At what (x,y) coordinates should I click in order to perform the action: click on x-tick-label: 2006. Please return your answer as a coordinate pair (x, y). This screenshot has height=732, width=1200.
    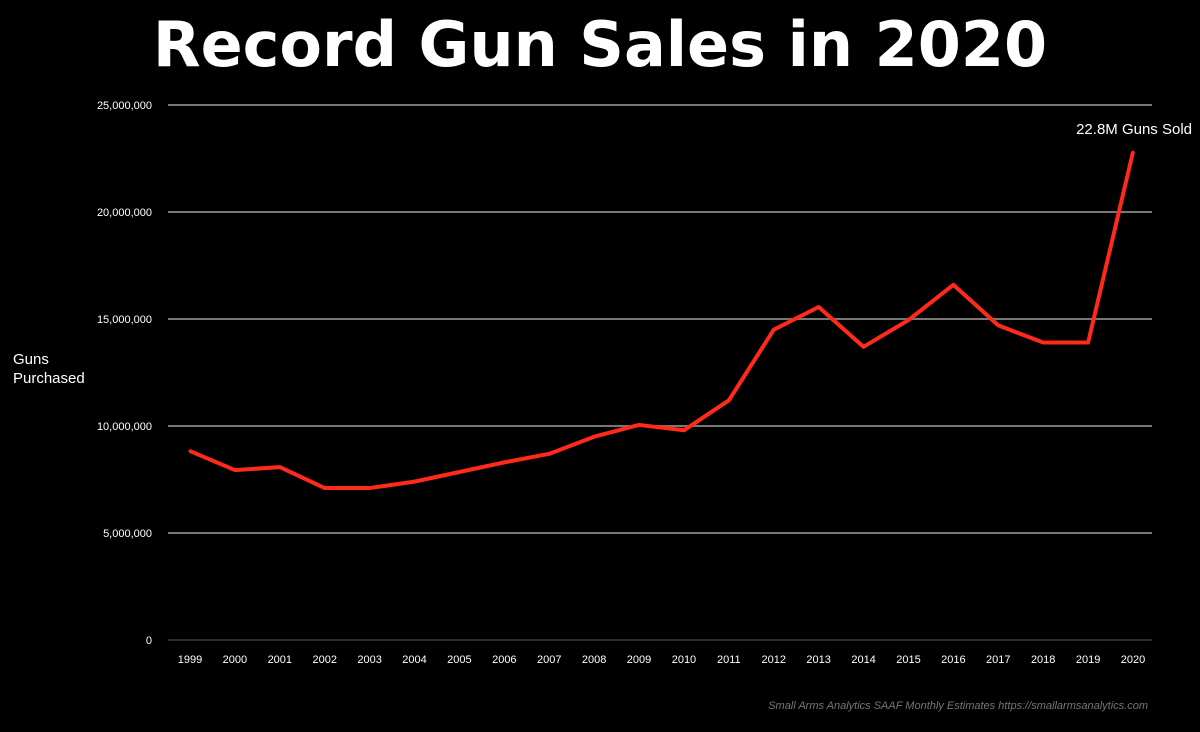
    Looking at the image, I should click on (504, 660).